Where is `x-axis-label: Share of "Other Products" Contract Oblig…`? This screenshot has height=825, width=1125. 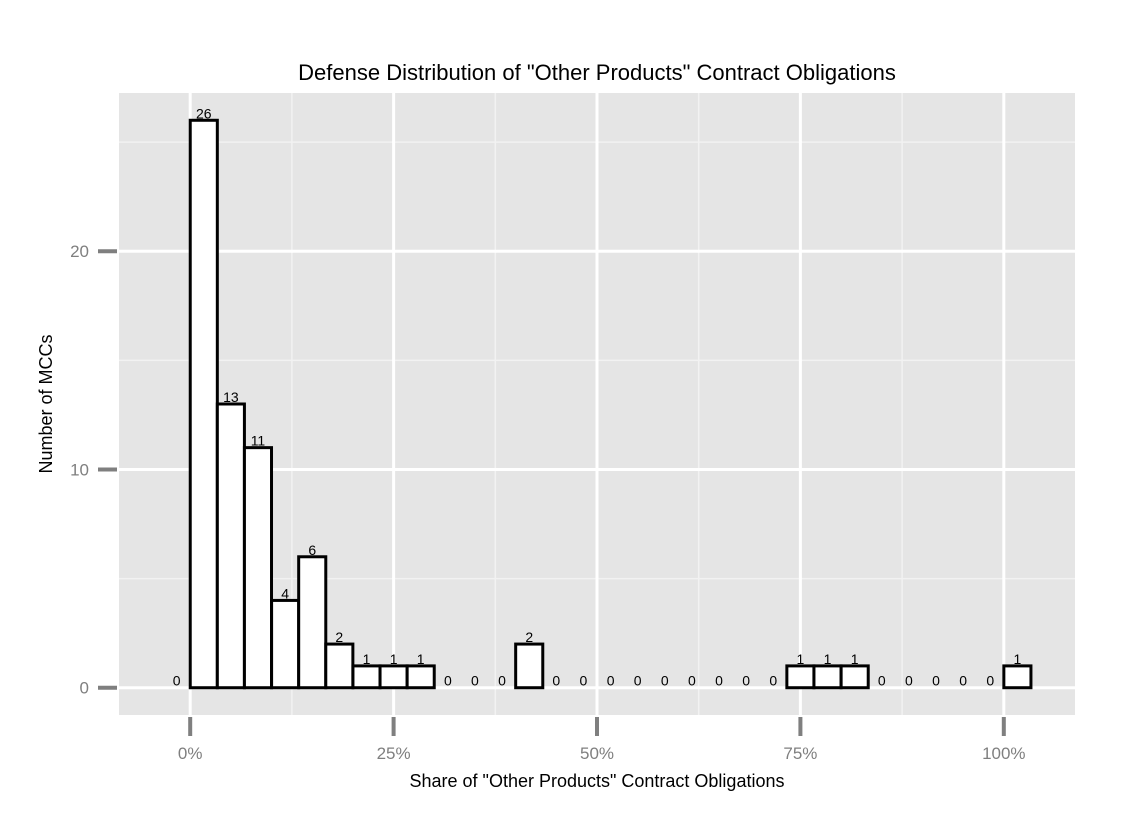
x-axis-label: Share of "Other Products" Contract Oblig… is located at coordinates (597, 781).